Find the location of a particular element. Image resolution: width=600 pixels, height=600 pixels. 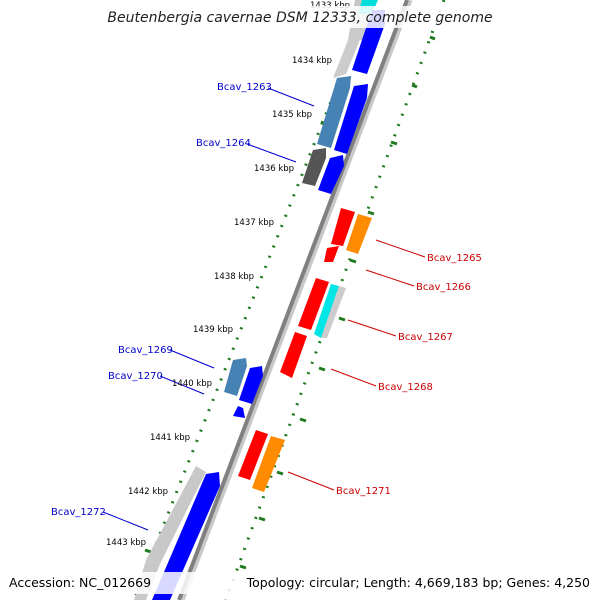

kbp-tick-label: 1443 kbp is located at coordinates (126, 543).